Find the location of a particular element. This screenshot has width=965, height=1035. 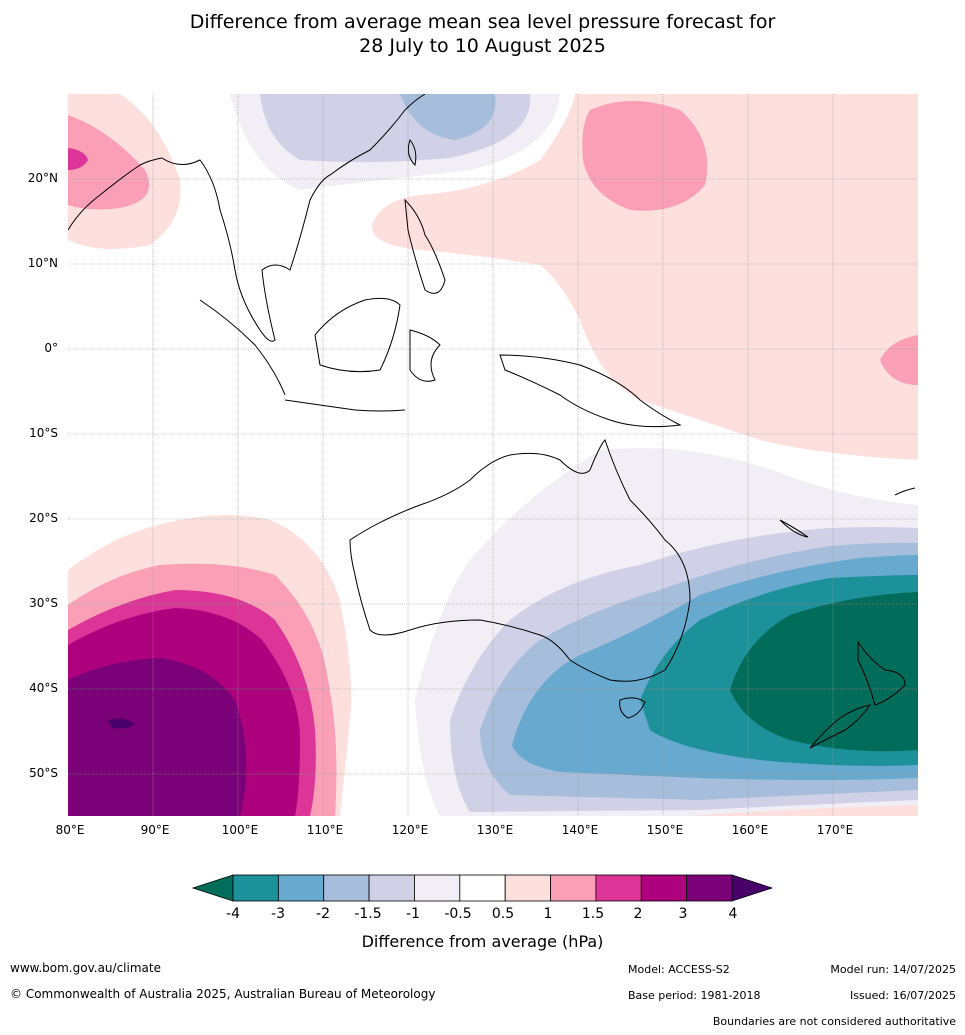

lon-label-140e: 140°E is located at coordinates (580, 830).